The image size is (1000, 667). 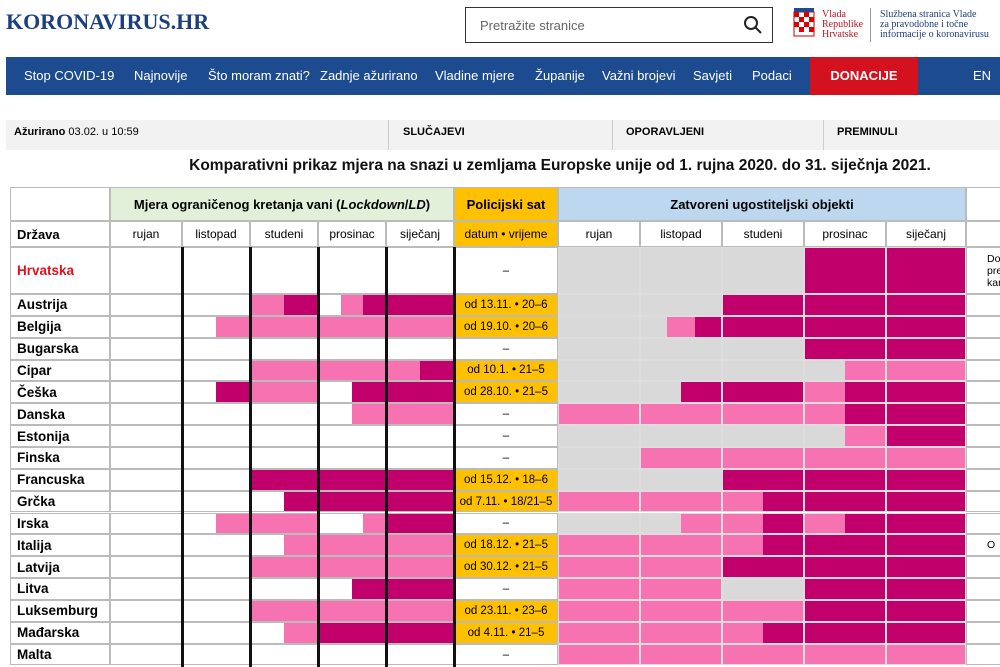 I want to click on lockdown-header-part: LD, so click(x=417, y=204).